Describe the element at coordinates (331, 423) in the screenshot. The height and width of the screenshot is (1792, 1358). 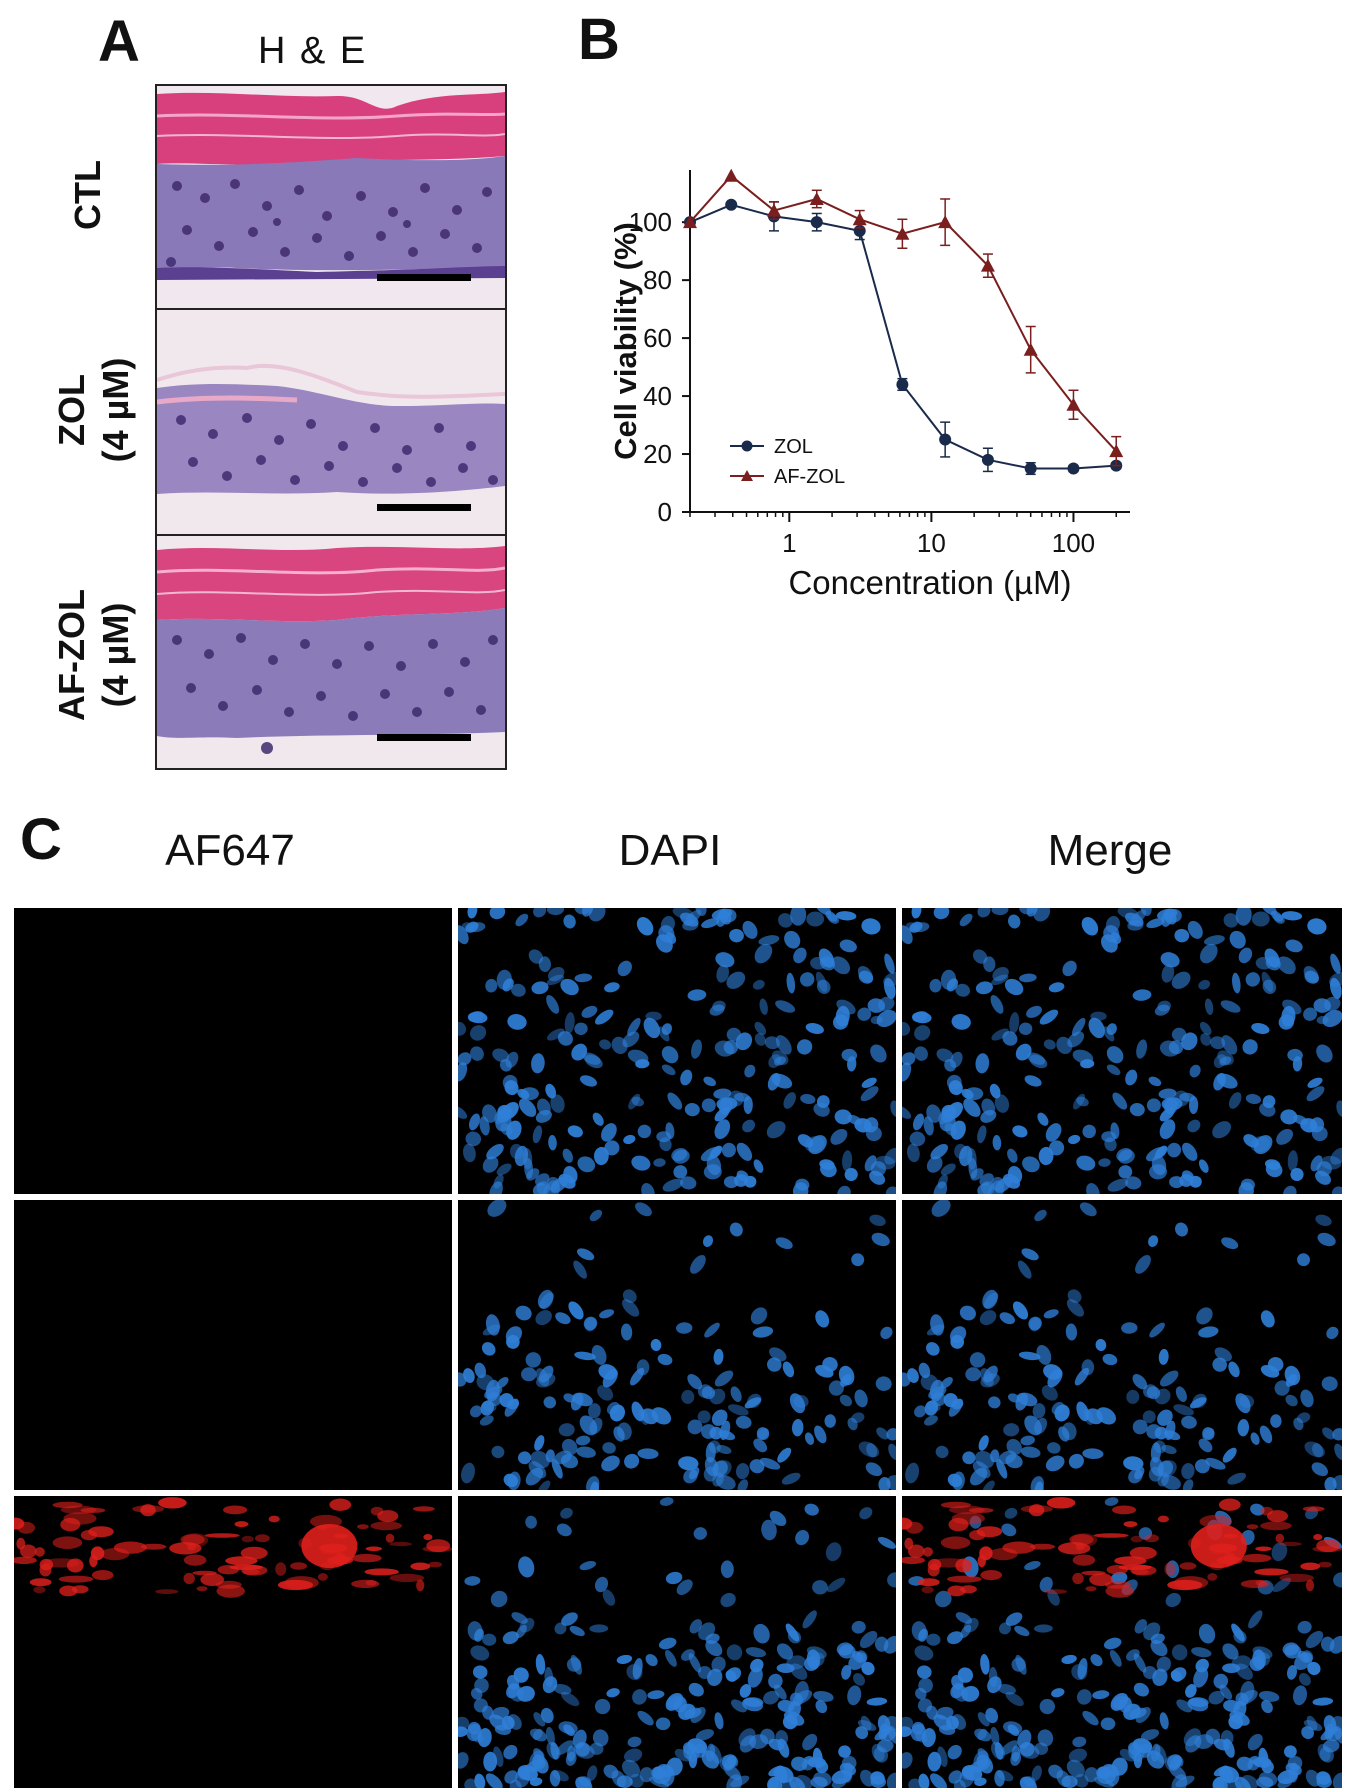
I see `he-image-zol` at that location.